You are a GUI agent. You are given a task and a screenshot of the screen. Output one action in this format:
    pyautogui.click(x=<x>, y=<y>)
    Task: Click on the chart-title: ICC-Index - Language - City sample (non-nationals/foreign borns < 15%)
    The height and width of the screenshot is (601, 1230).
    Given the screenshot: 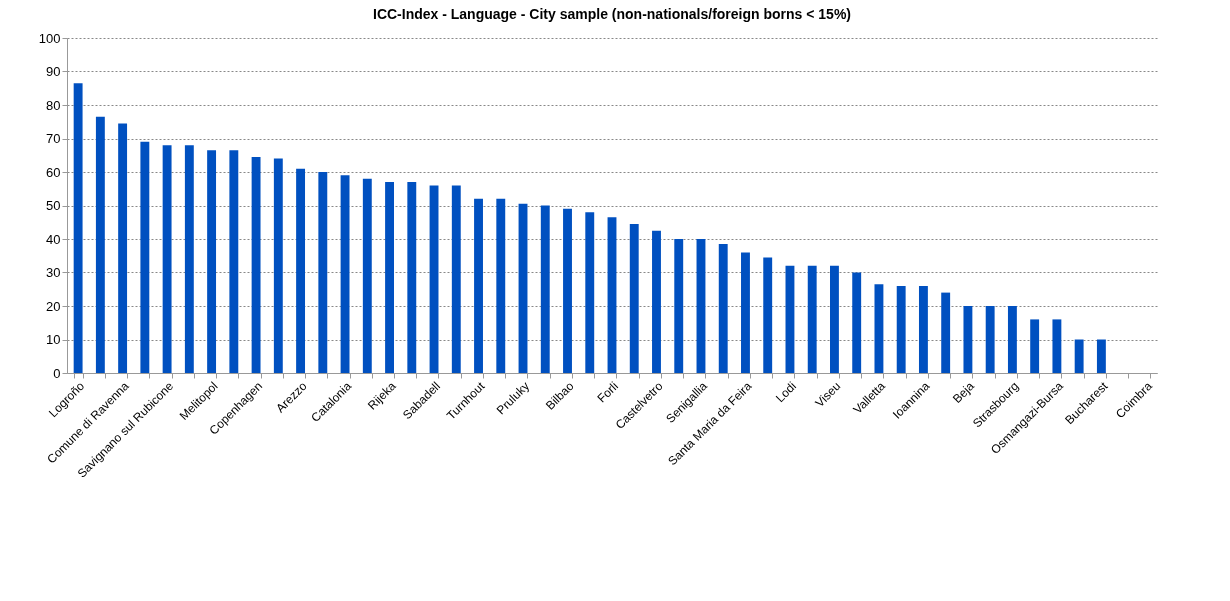 What is the action you would take?
    pyautogui.click(x=612, y=14)
    